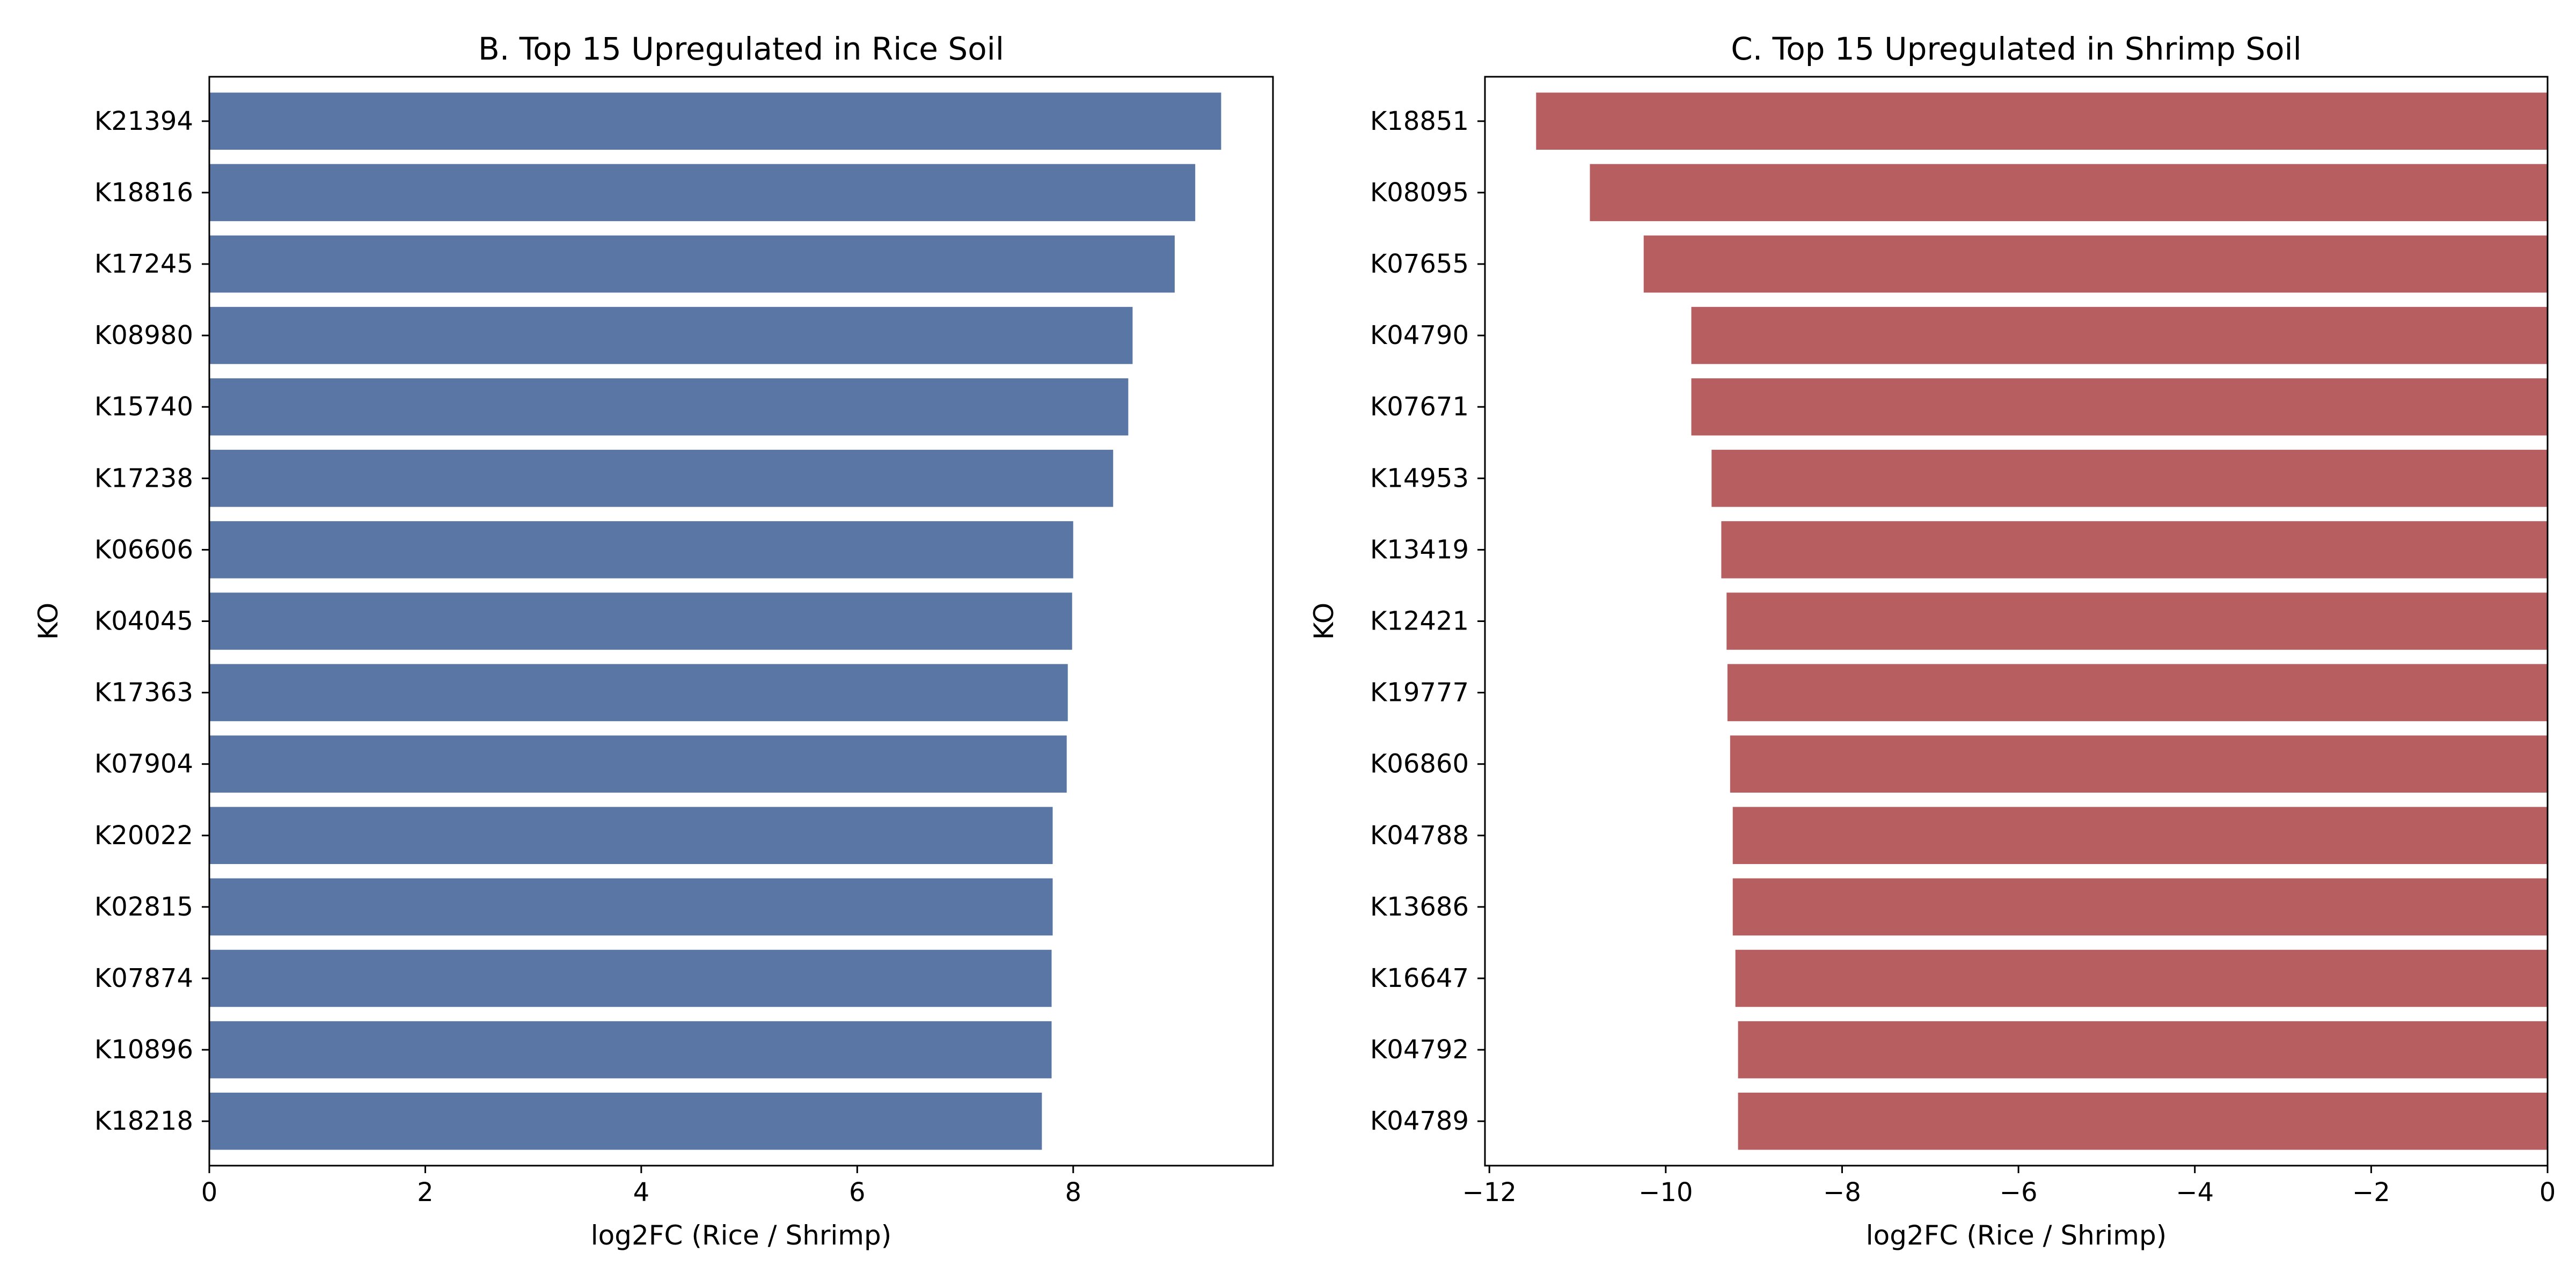 The image size is (2576, 1288). I want to click on bar-k17238, so click(661, 478).